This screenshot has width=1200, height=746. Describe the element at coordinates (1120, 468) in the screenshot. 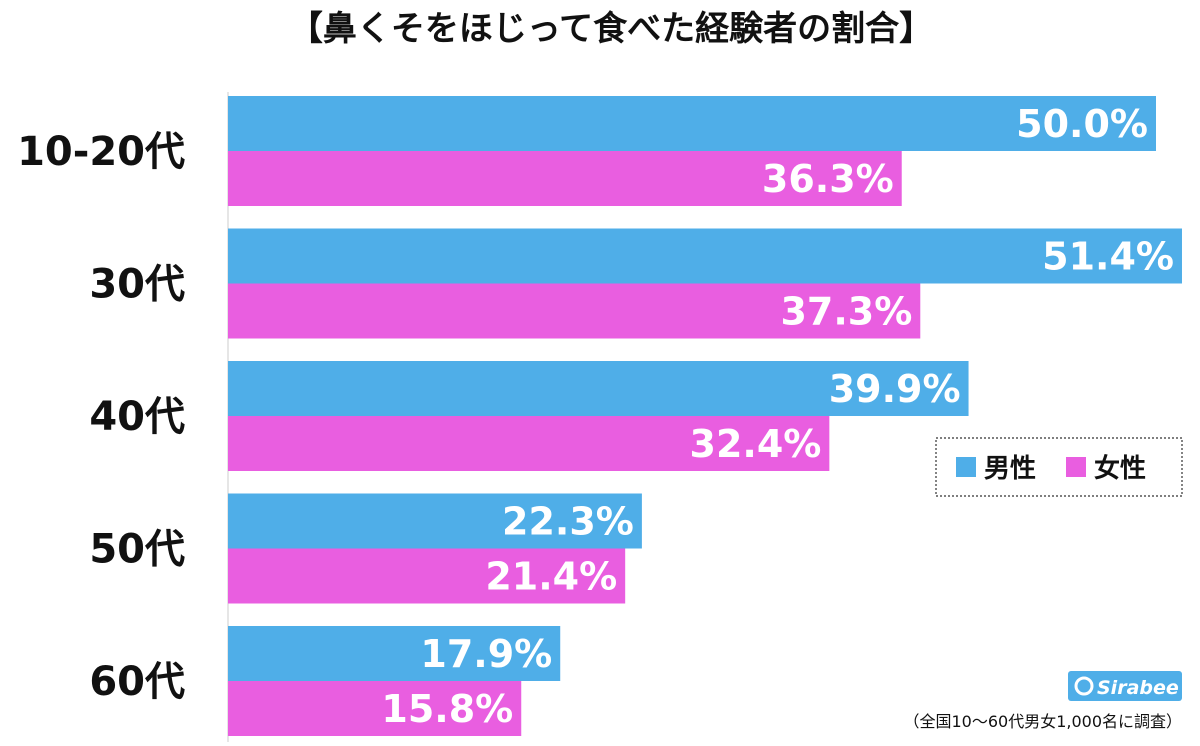

I see `legend-label-female: 女性` at that location.